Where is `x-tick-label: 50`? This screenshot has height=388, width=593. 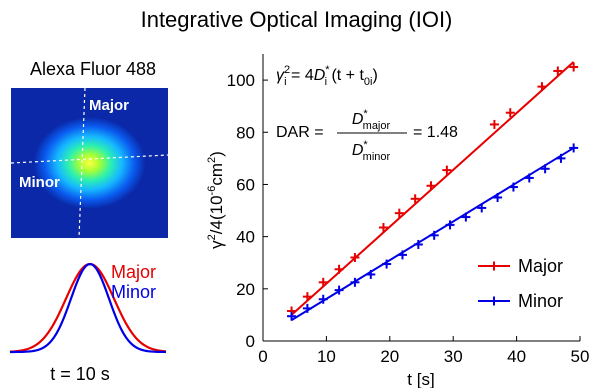 x-tick-label: 50 is located at coordinates (580, 356).